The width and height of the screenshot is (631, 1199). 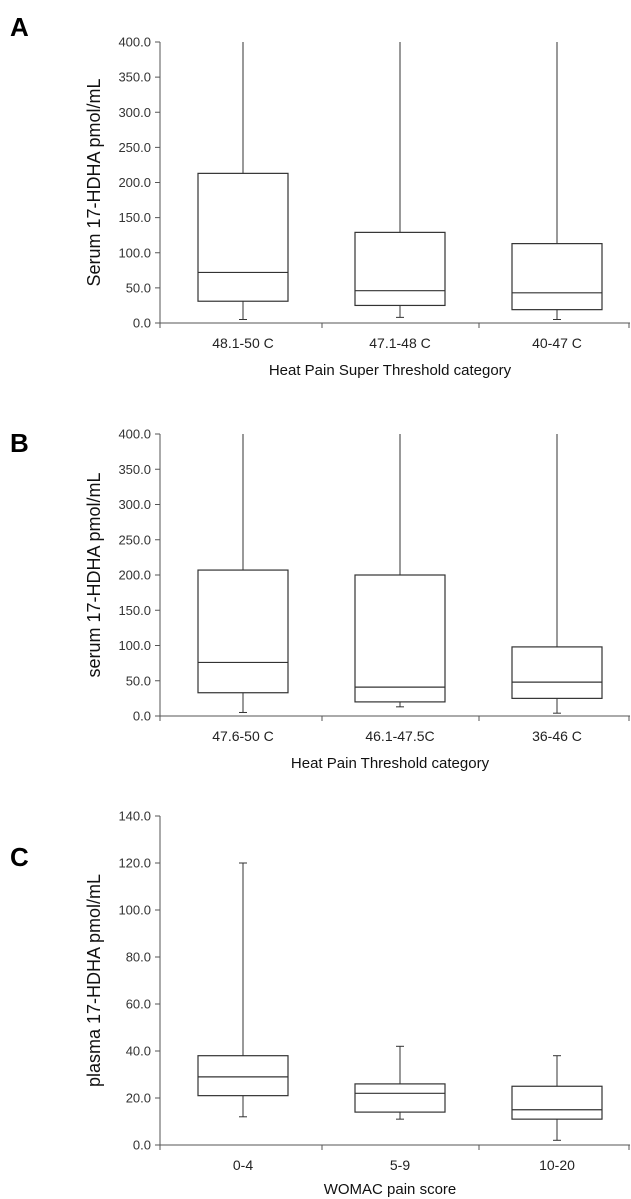 I want to click on x-category-label: 48.1-50 C, so click(x=242, y=343).